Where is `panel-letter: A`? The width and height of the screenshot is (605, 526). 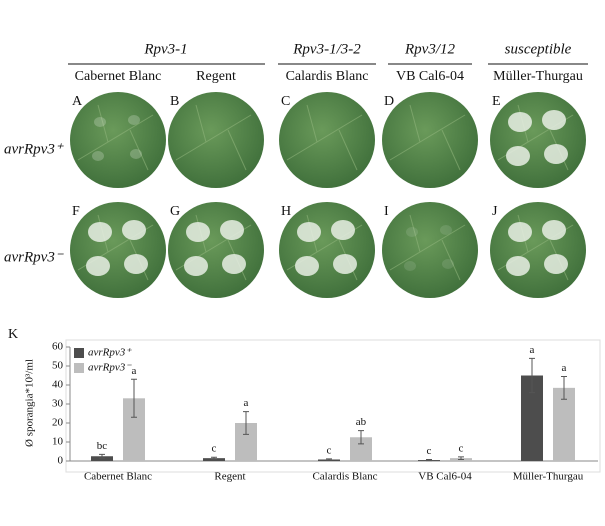 panel-letter: A is located at coordinates (77, 101).